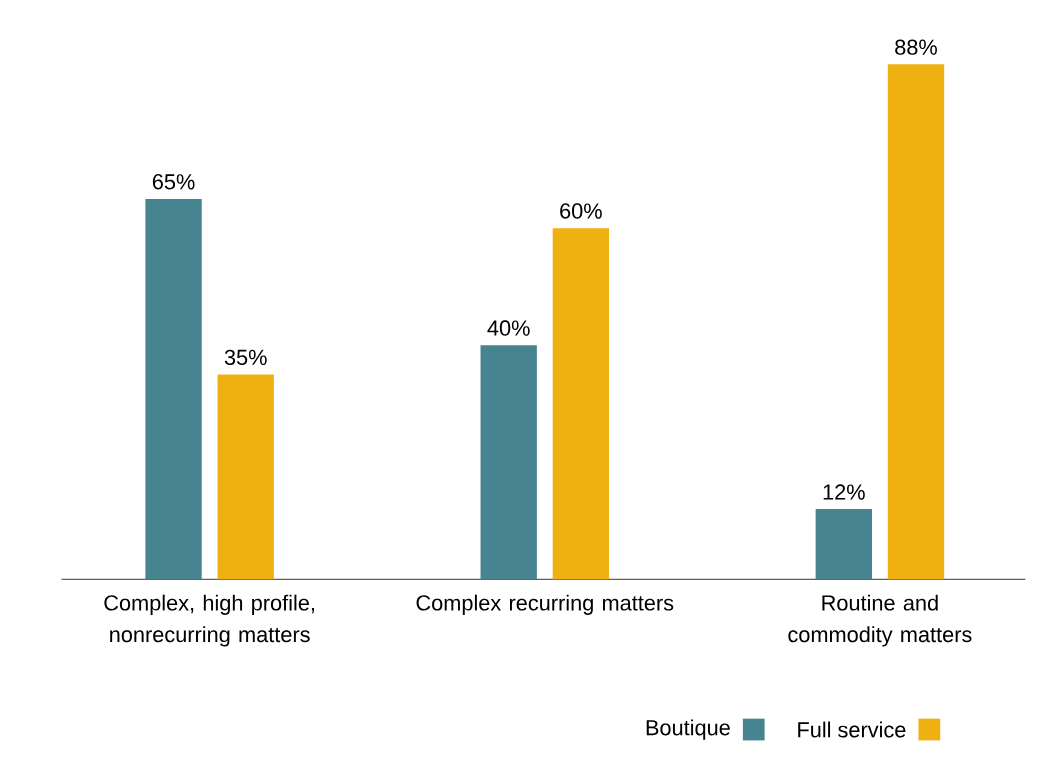 This screenshot has width=1055, height=776. I want to click on data-label: 35%, so click(245, 357).